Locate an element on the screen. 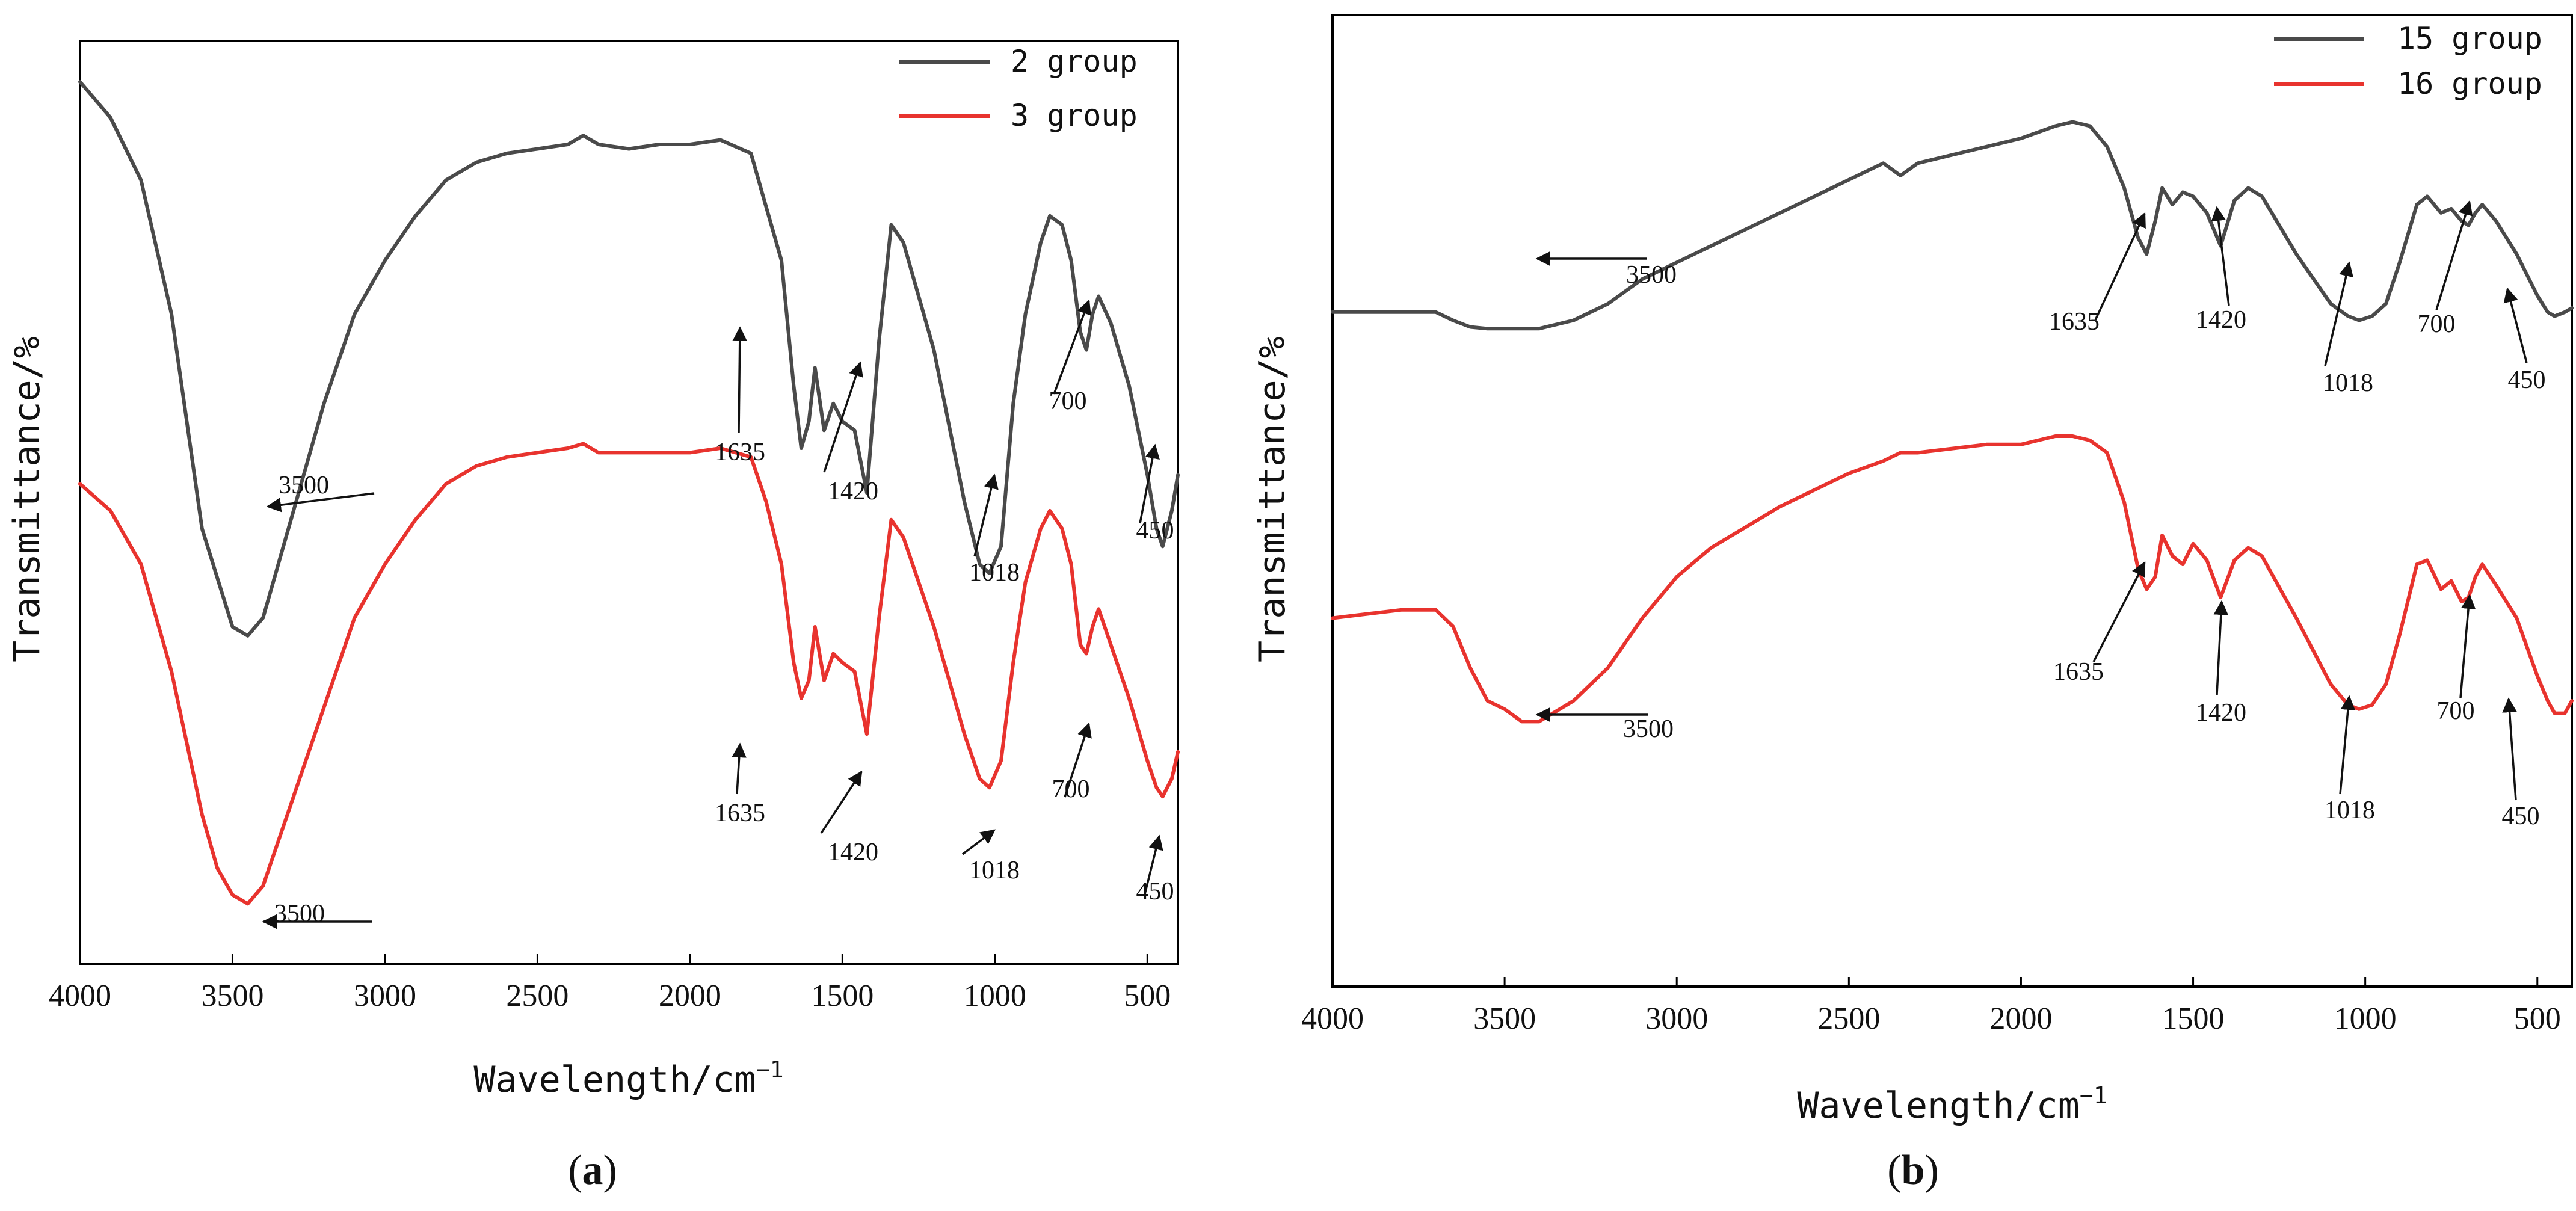 This screenshot has width=2576, height=1211. series-line-16-group is located at coordinates (1952, 579).